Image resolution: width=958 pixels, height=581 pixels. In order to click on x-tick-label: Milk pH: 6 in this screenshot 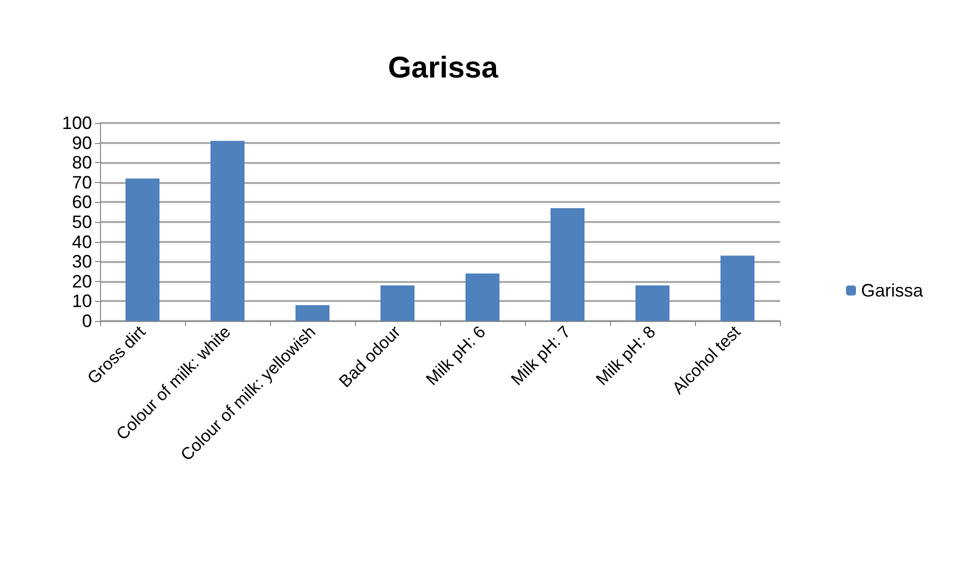, I will do `click(456, 356)`.